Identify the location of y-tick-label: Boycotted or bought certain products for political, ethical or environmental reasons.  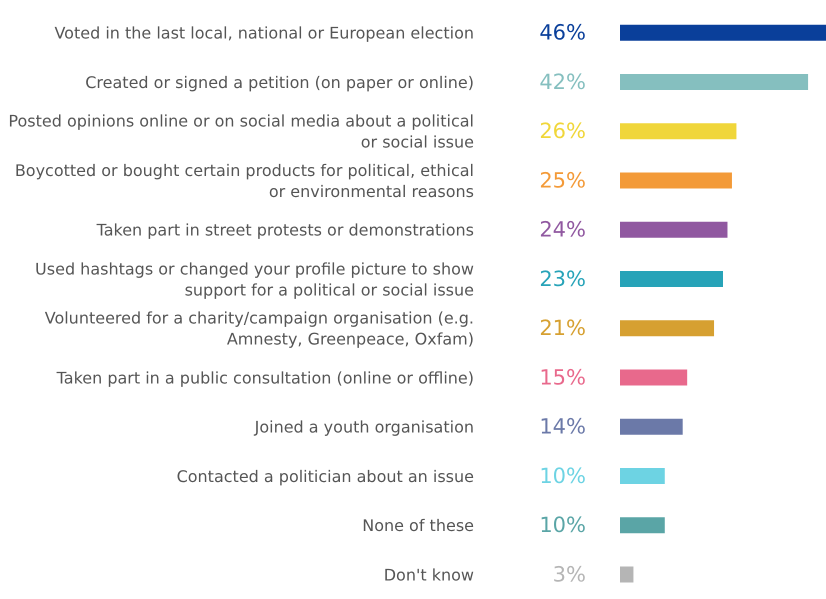
(244, 180).